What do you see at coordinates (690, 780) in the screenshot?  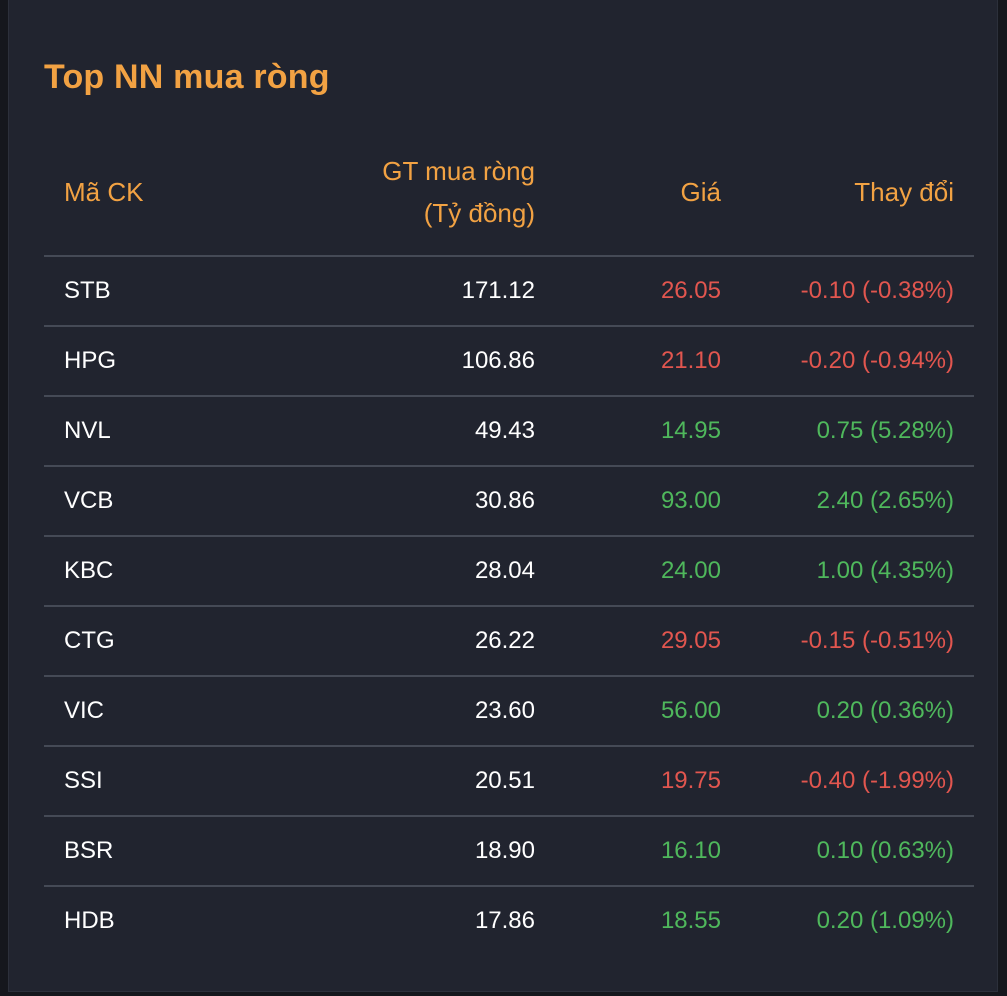 I see `price: 19.75` at bounding box center [690, 780].